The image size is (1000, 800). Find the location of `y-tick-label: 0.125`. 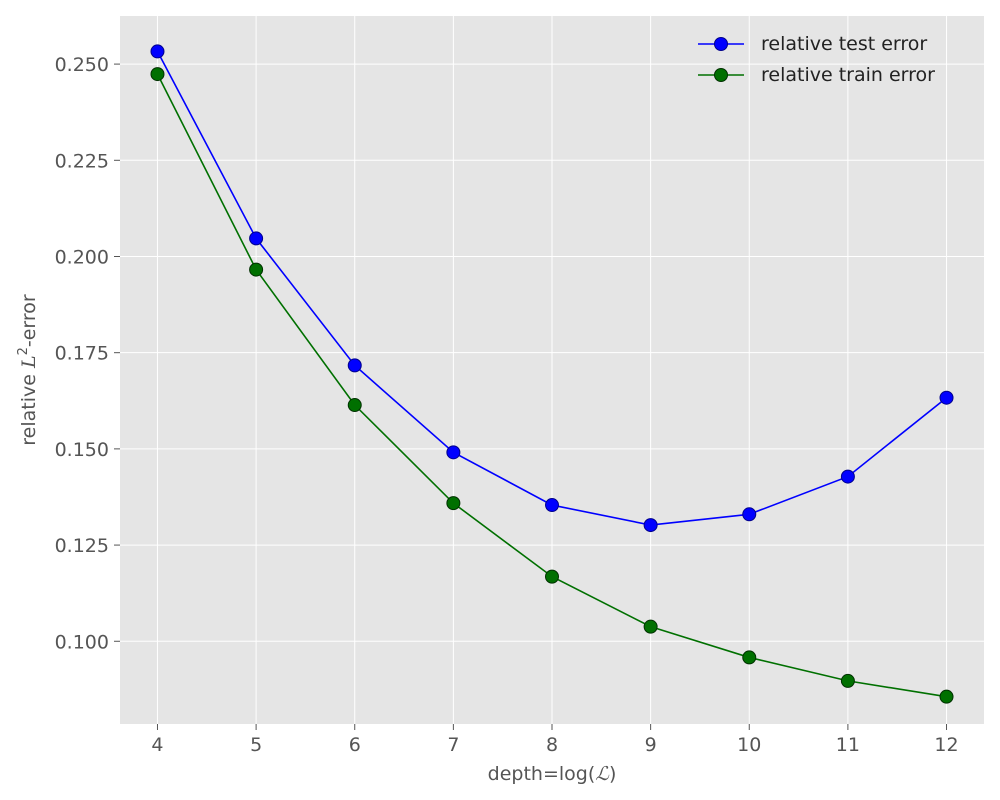

y-tick-label: 0.125 is located at coordinates (82, 546).